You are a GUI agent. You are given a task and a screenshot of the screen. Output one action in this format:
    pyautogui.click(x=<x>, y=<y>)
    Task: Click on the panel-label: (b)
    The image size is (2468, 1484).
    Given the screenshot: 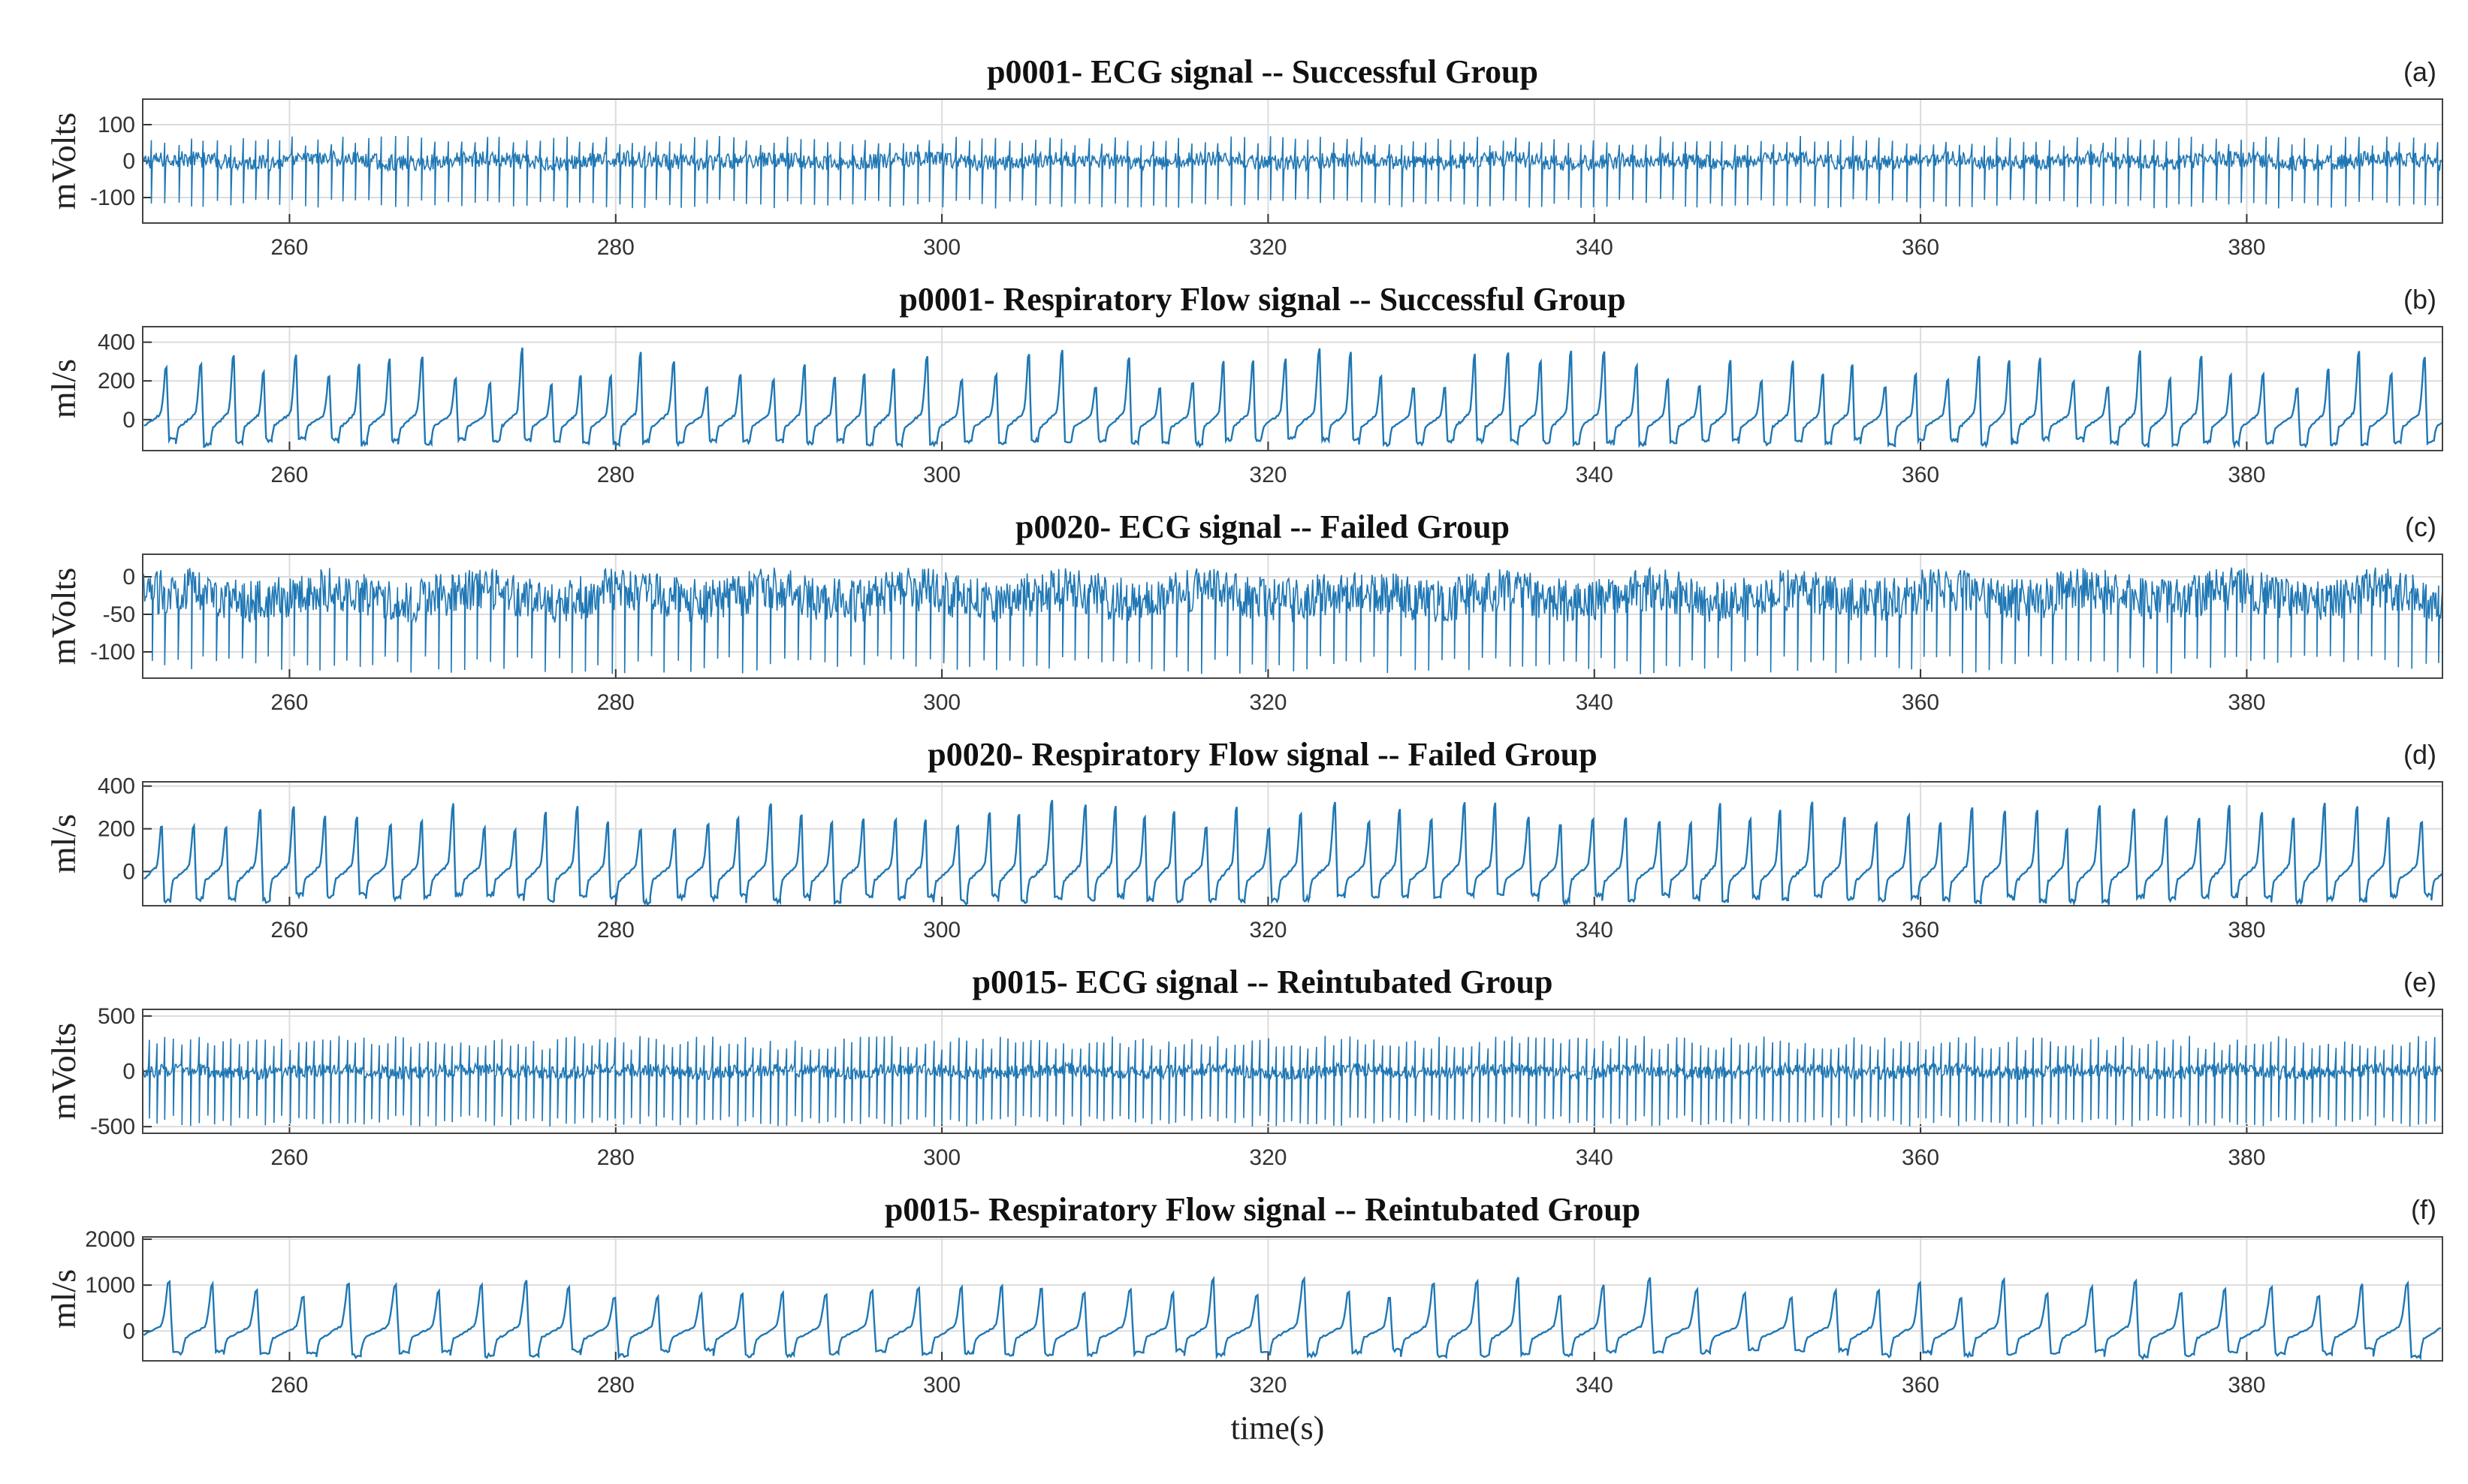 What is the action you would take?
    pyautogui.click(x=2420, y=299)
    